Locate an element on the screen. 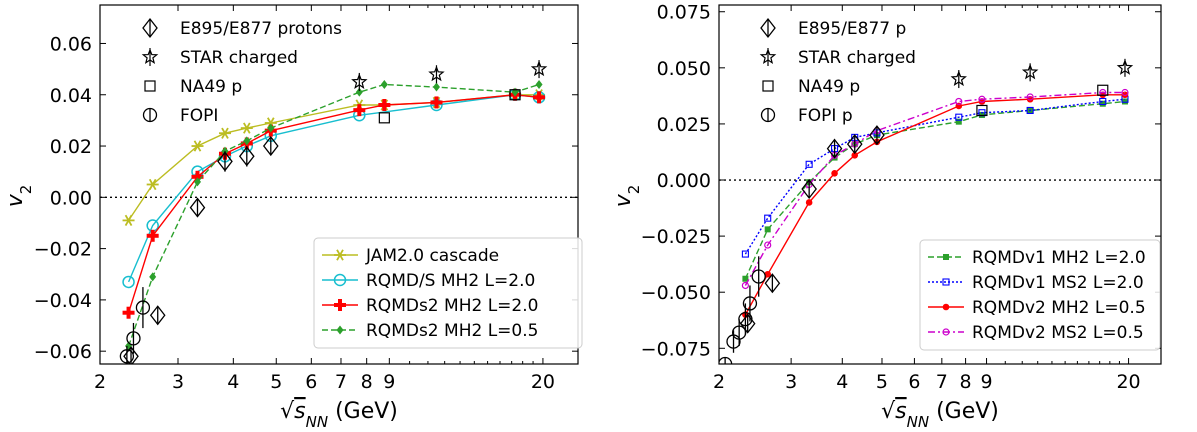 This screenshot has width=1197, height=432. x-tick-label: 2 is located at coordinates (719, 382).